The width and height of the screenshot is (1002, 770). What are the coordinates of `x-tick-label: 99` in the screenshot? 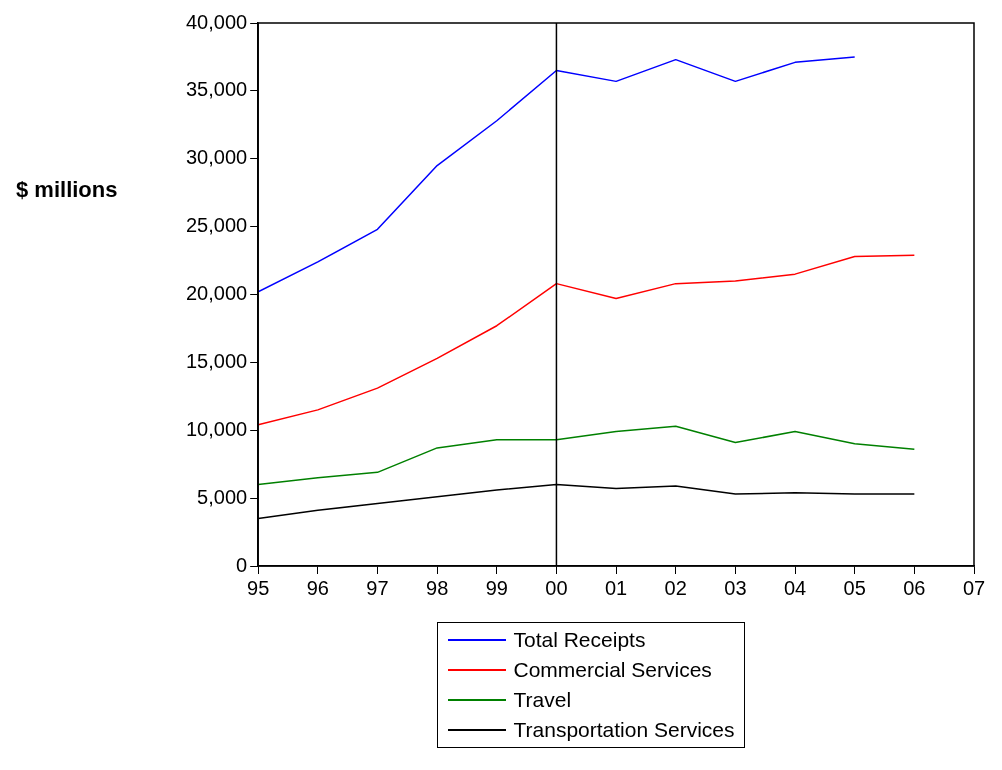 It's located at (496, 587).